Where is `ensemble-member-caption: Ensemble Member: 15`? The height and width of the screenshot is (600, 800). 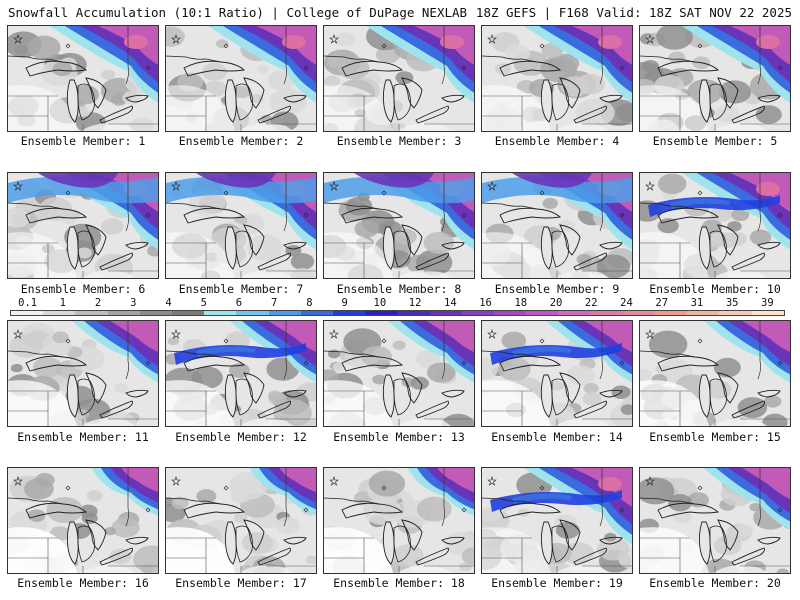
ensemble-member-caption: Ensemble Member: 15 is located at coordinates (715, 437).